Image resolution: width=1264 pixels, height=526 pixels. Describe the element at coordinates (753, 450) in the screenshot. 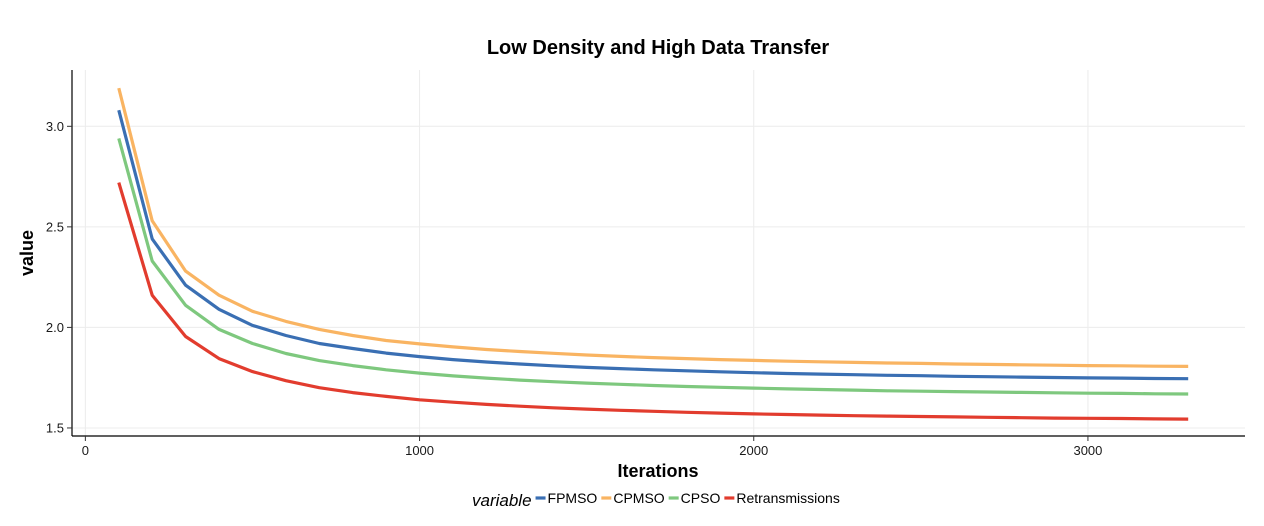

I see `x-tick-label: 2000` at that location.